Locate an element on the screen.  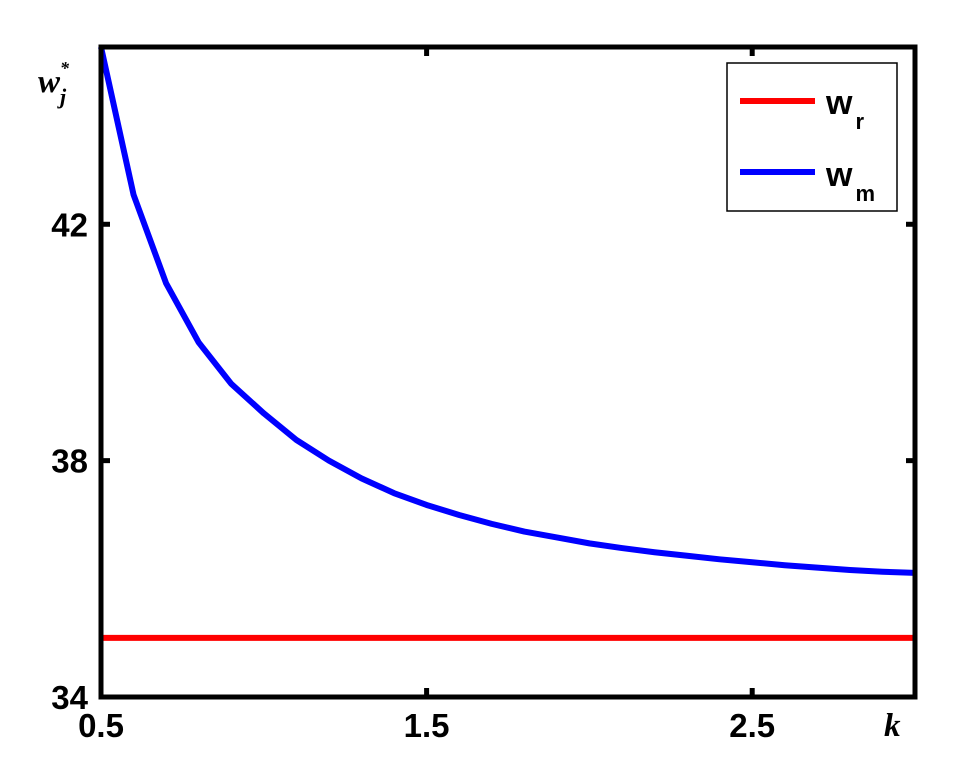
legend-label-w-r-base: w is located at coordinates (839, 103).